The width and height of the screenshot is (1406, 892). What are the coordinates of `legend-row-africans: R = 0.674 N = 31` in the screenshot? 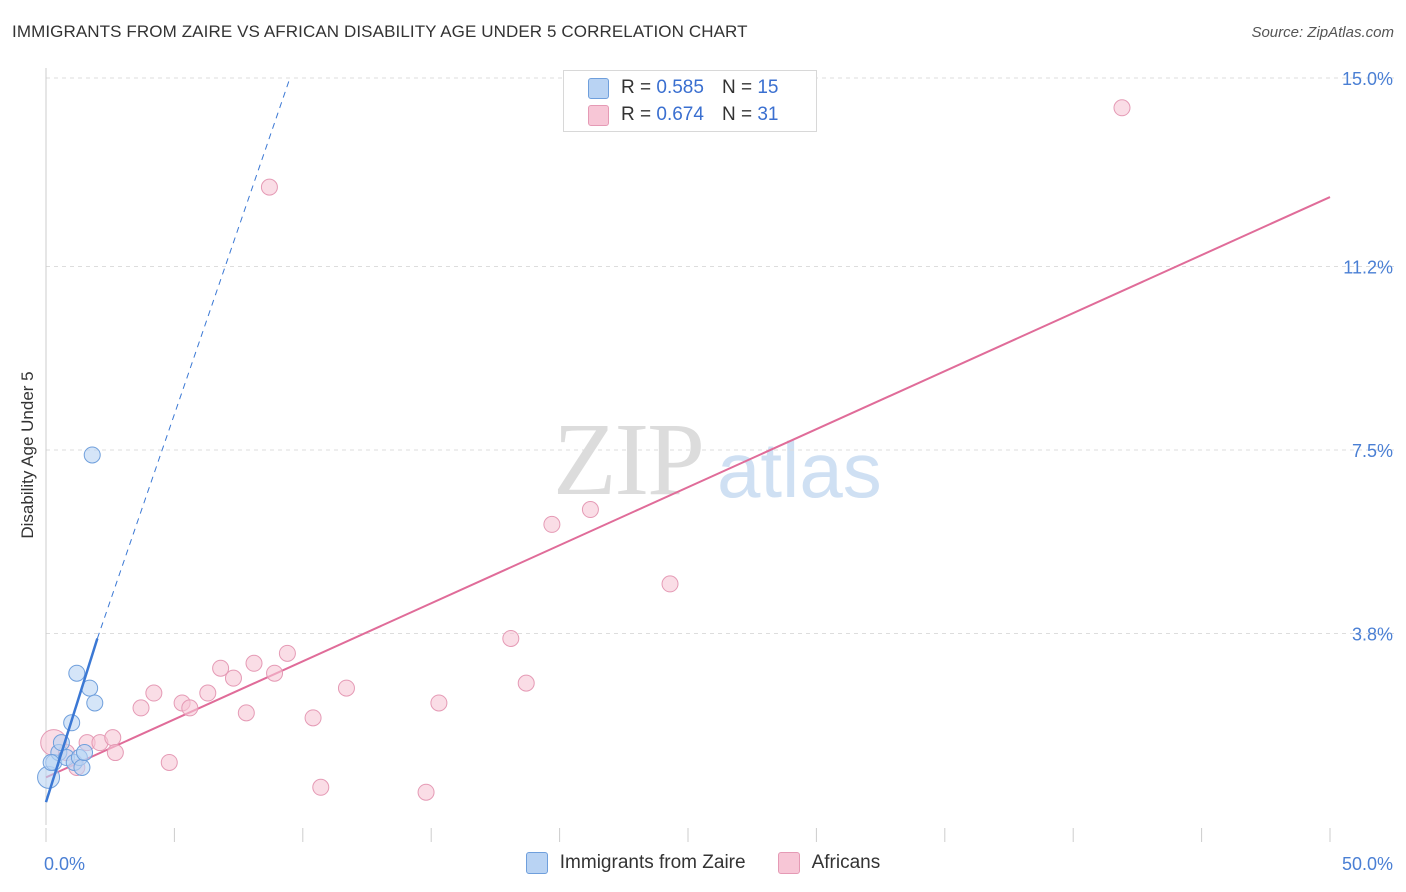 It's located at (683, 115).